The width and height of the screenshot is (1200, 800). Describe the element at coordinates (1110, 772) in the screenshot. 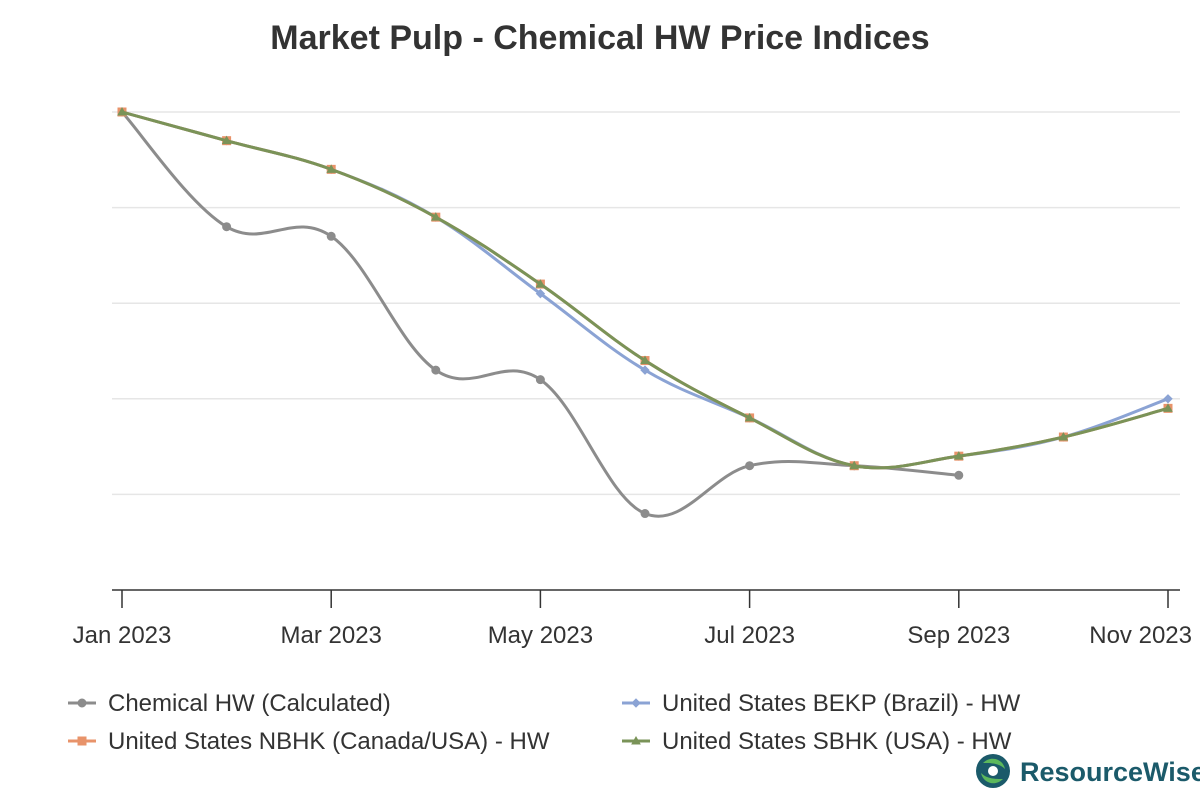

I see `resourcewise-logo-text: ResourceWise` at that location.